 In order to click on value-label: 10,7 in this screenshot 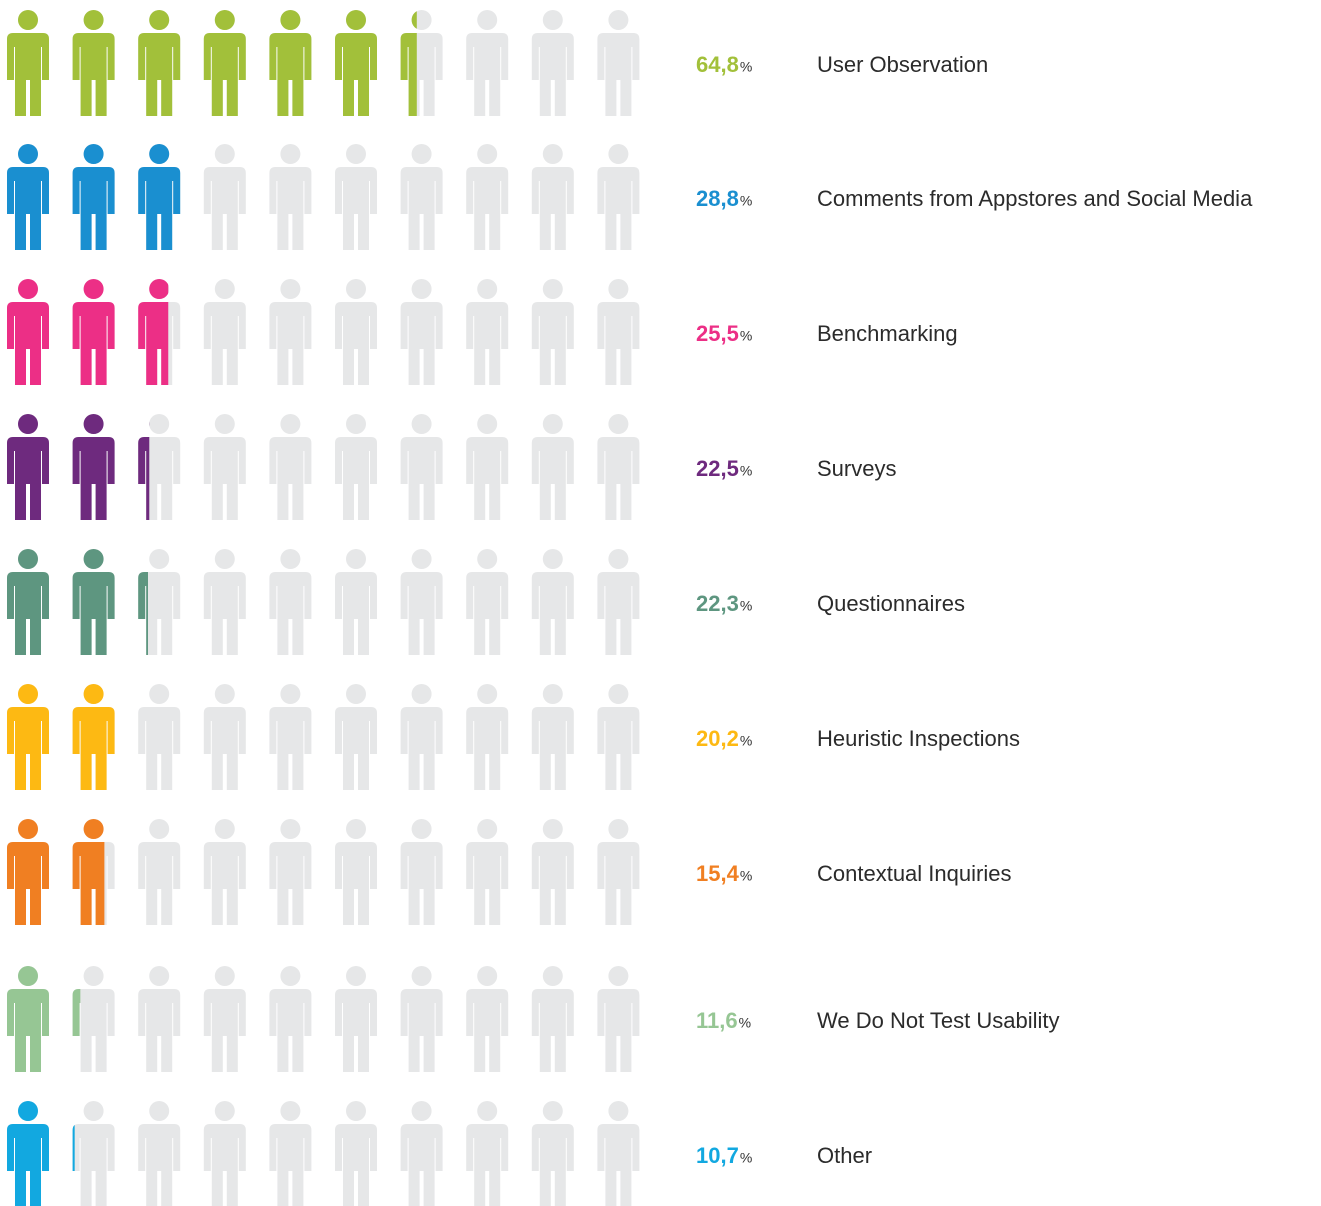, I will do `click(717, 1155)`.